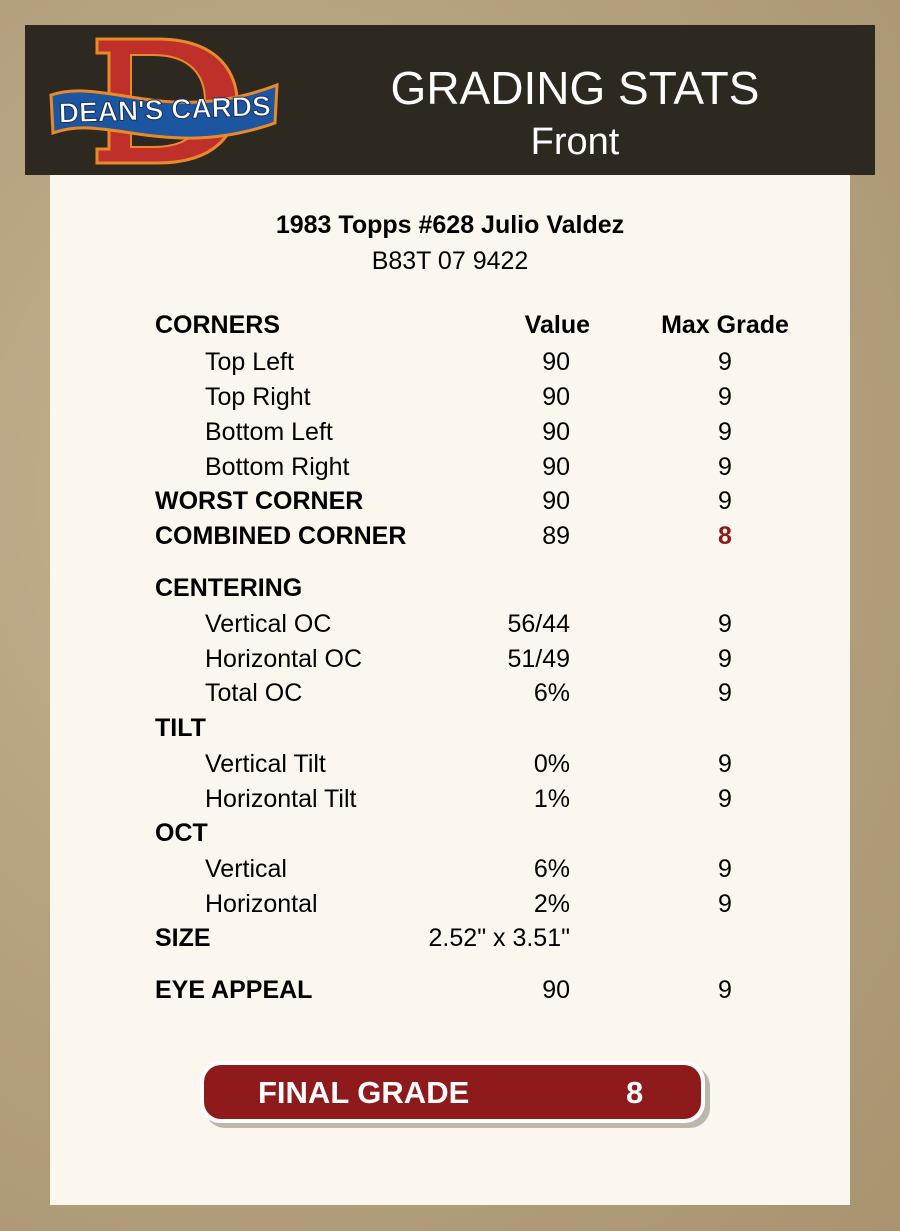  I want to click on stat-label: Bottom Left, so click(269, 432).